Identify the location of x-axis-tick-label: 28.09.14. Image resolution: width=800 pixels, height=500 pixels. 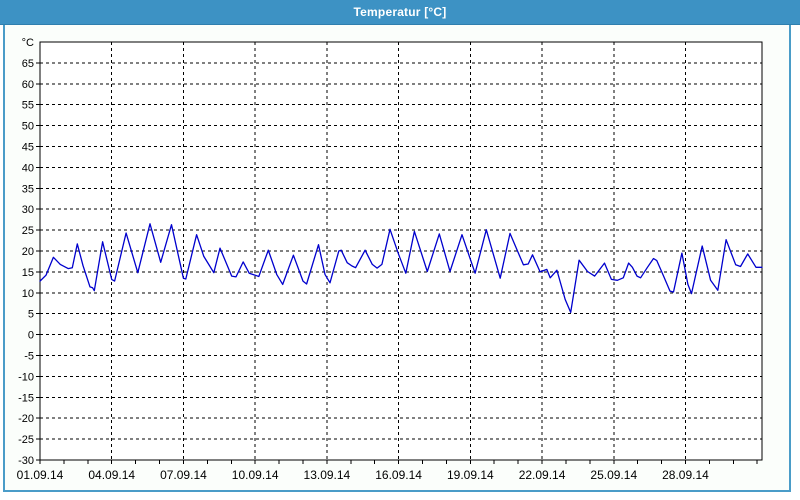
(685, 475).